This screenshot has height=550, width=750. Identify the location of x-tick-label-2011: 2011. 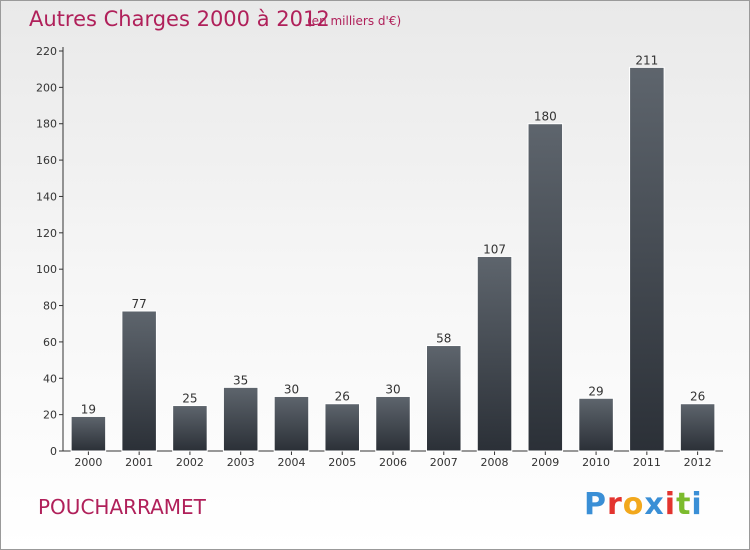
(647, 462).